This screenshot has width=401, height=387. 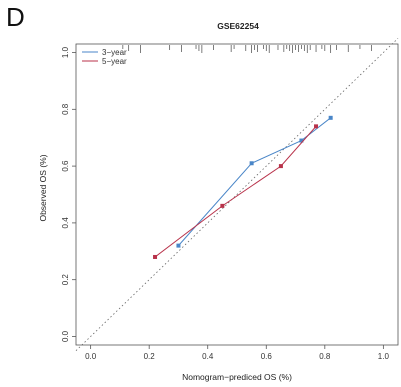 What do you see at coordinates (325, 356) in the screenshot?
I see `x-tick-label: 0.8` at bounding box center [325, 356].